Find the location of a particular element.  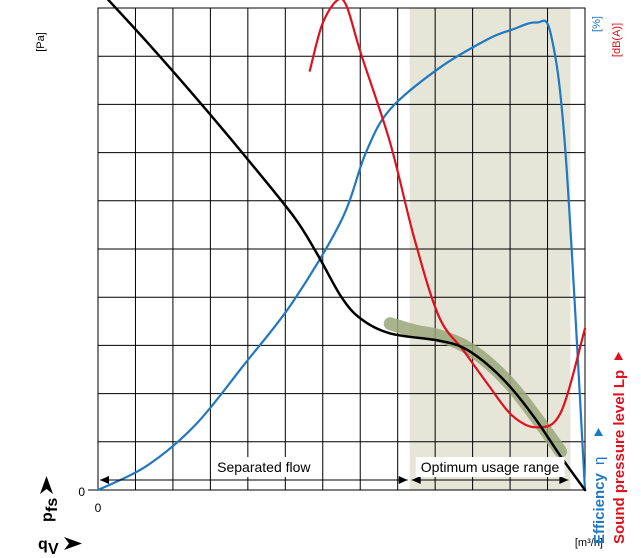

x-axis-unit: [m³/h] is located at coordinates (589, 543).